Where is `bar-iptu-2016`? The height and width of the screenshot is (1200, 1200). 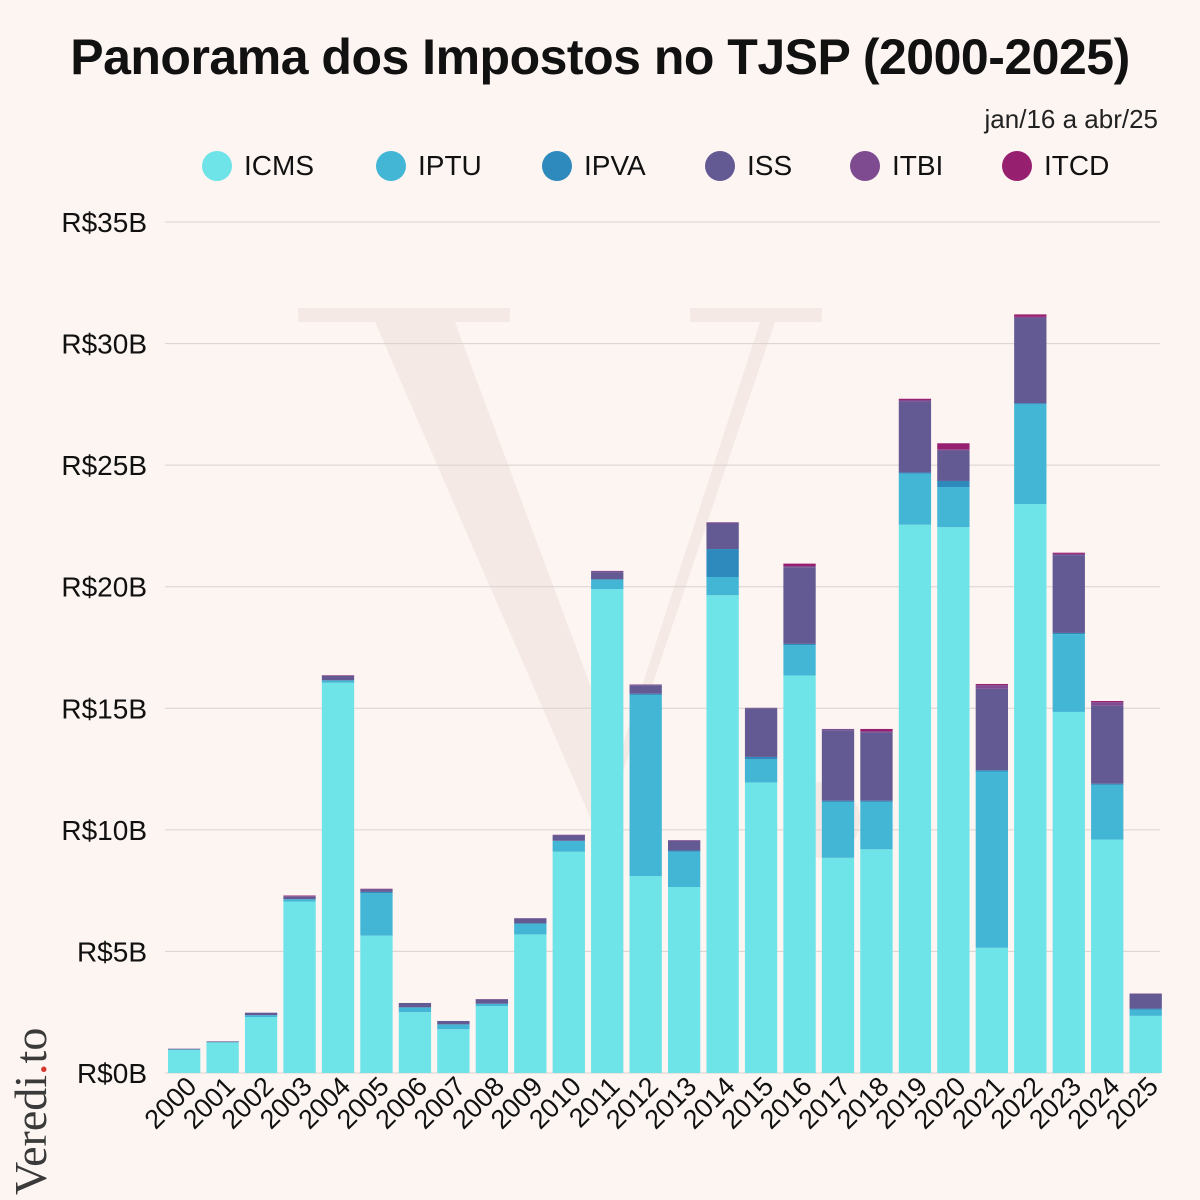
bar-iptu-2016 is located at coordinates (799, 660).